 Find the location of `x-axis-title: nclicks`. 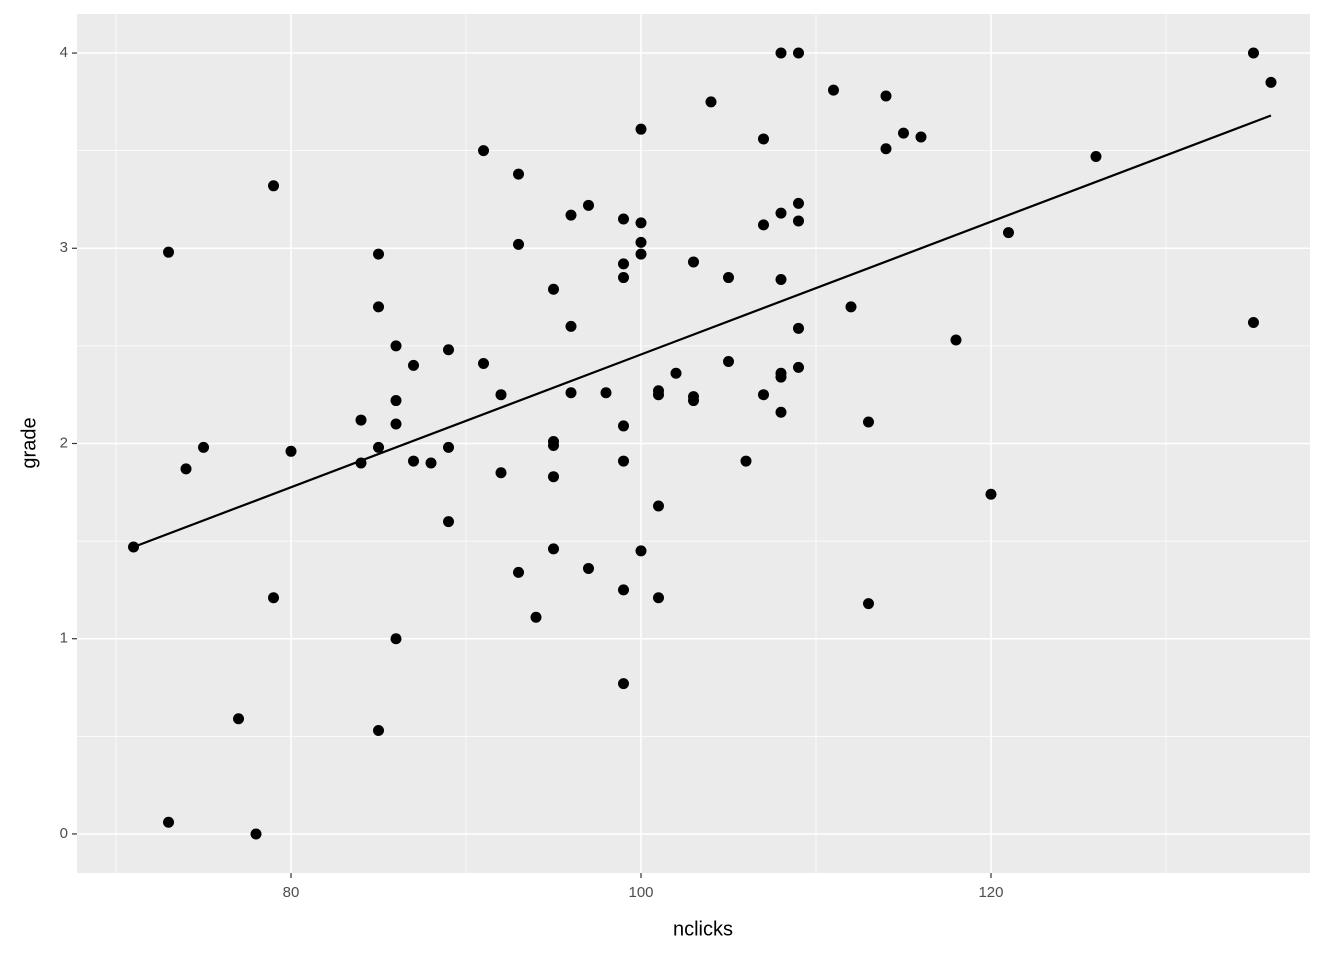

x-axis-title: nclicks is located at coordinates (703, 929).